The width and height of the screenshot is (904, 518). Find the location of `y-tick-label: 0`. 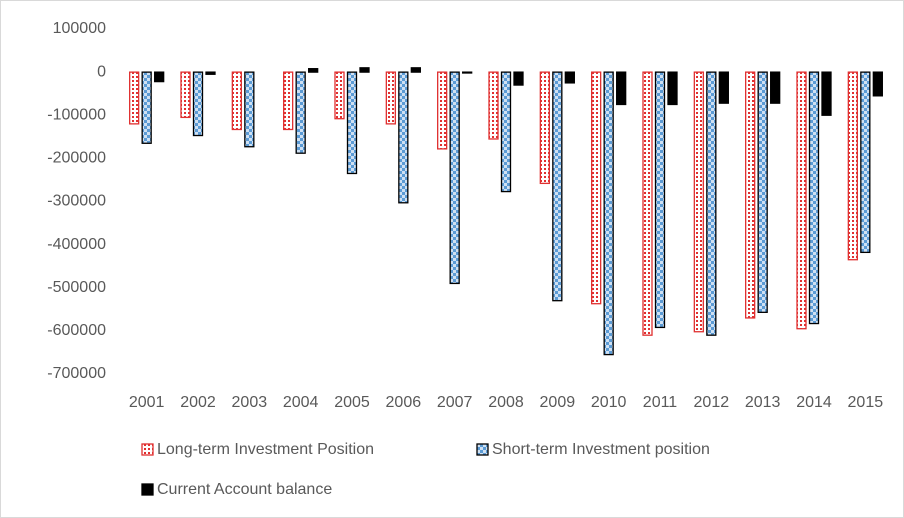

y-tick-label: 0 is located at coordinates (101, 71).